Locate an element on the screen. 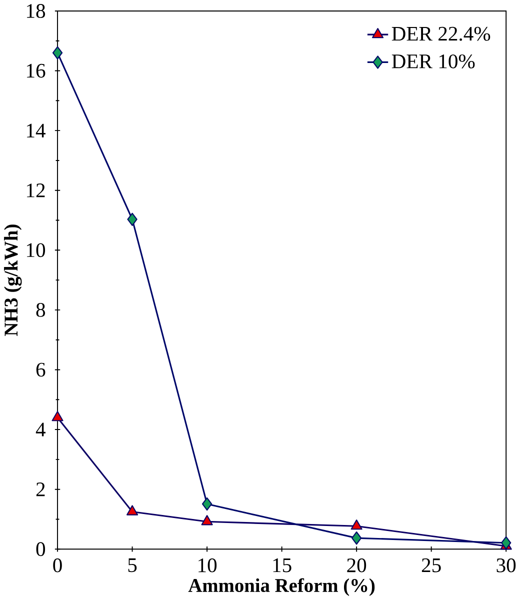  legend-label: DER 22.4% is located at coordinates (441, 33).